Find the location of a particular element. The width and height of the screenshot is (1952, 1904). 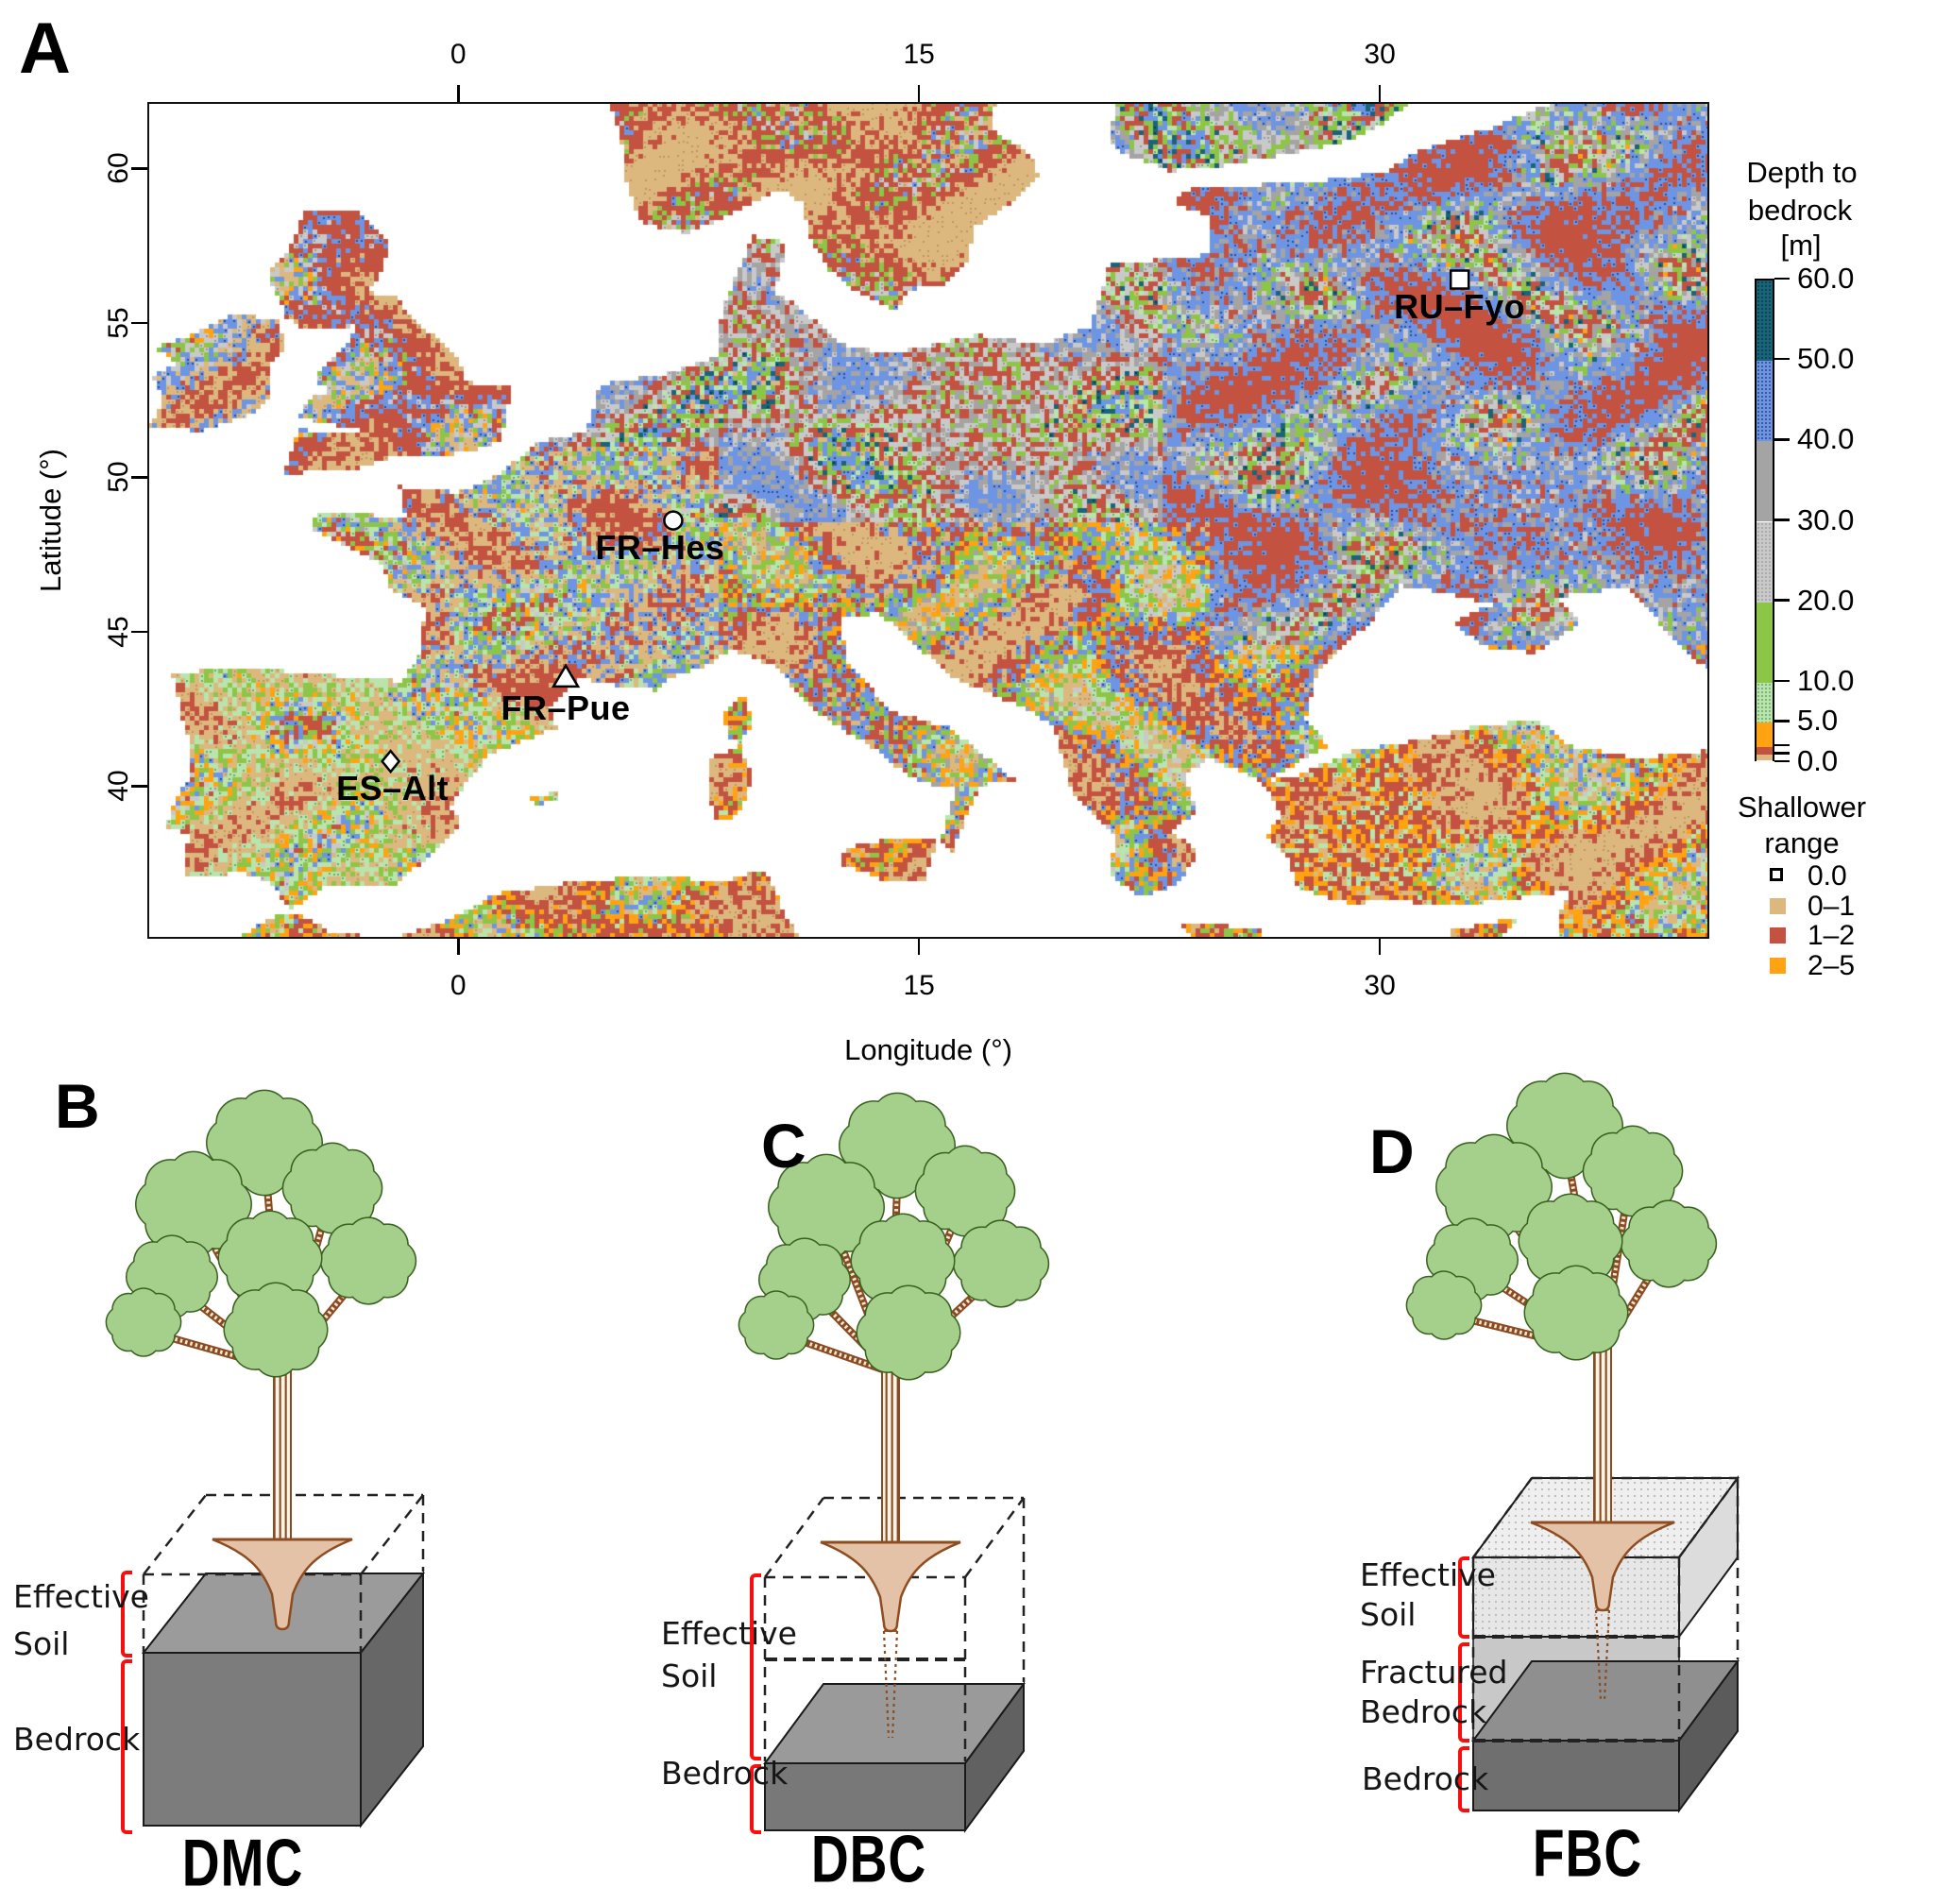

dmc-tree-cloud1-fill is located at coordinates (193, 1204).